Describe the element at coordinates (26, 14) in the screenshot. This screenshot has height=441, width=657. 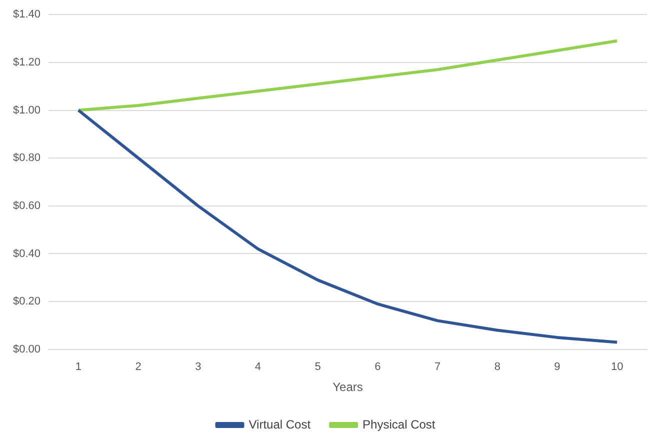
I see `y-tick-label: $1.40` at that location.